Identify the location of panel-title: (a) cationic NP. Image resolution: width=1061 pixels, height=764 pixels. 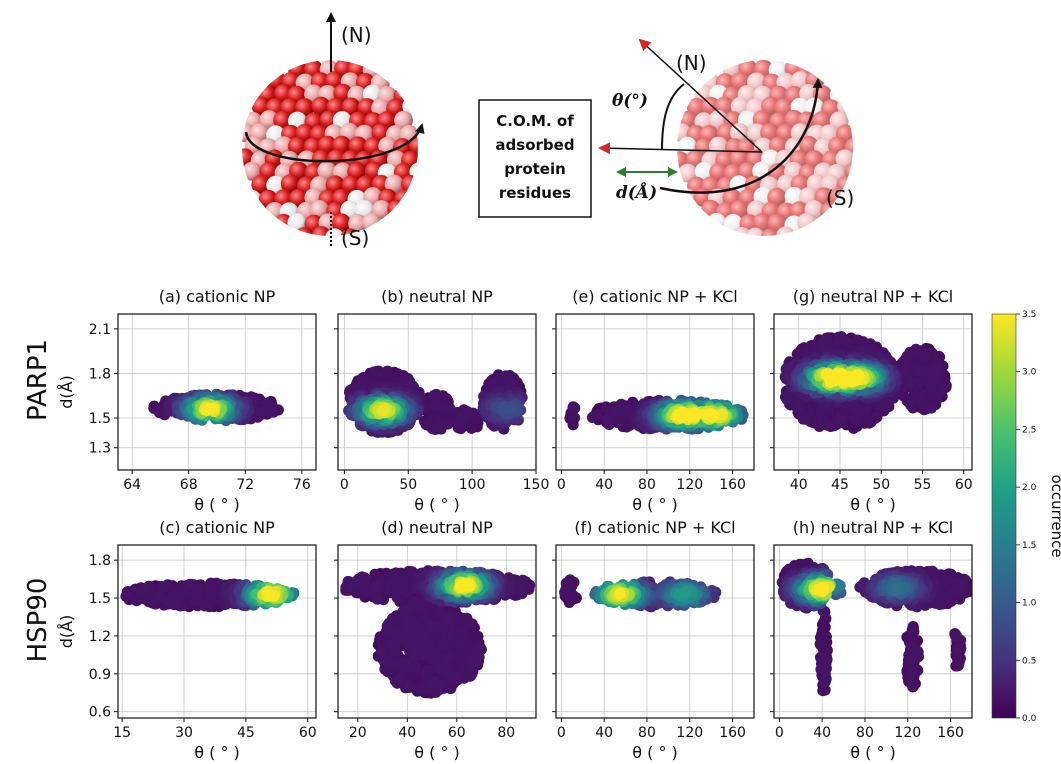
(217, 296).